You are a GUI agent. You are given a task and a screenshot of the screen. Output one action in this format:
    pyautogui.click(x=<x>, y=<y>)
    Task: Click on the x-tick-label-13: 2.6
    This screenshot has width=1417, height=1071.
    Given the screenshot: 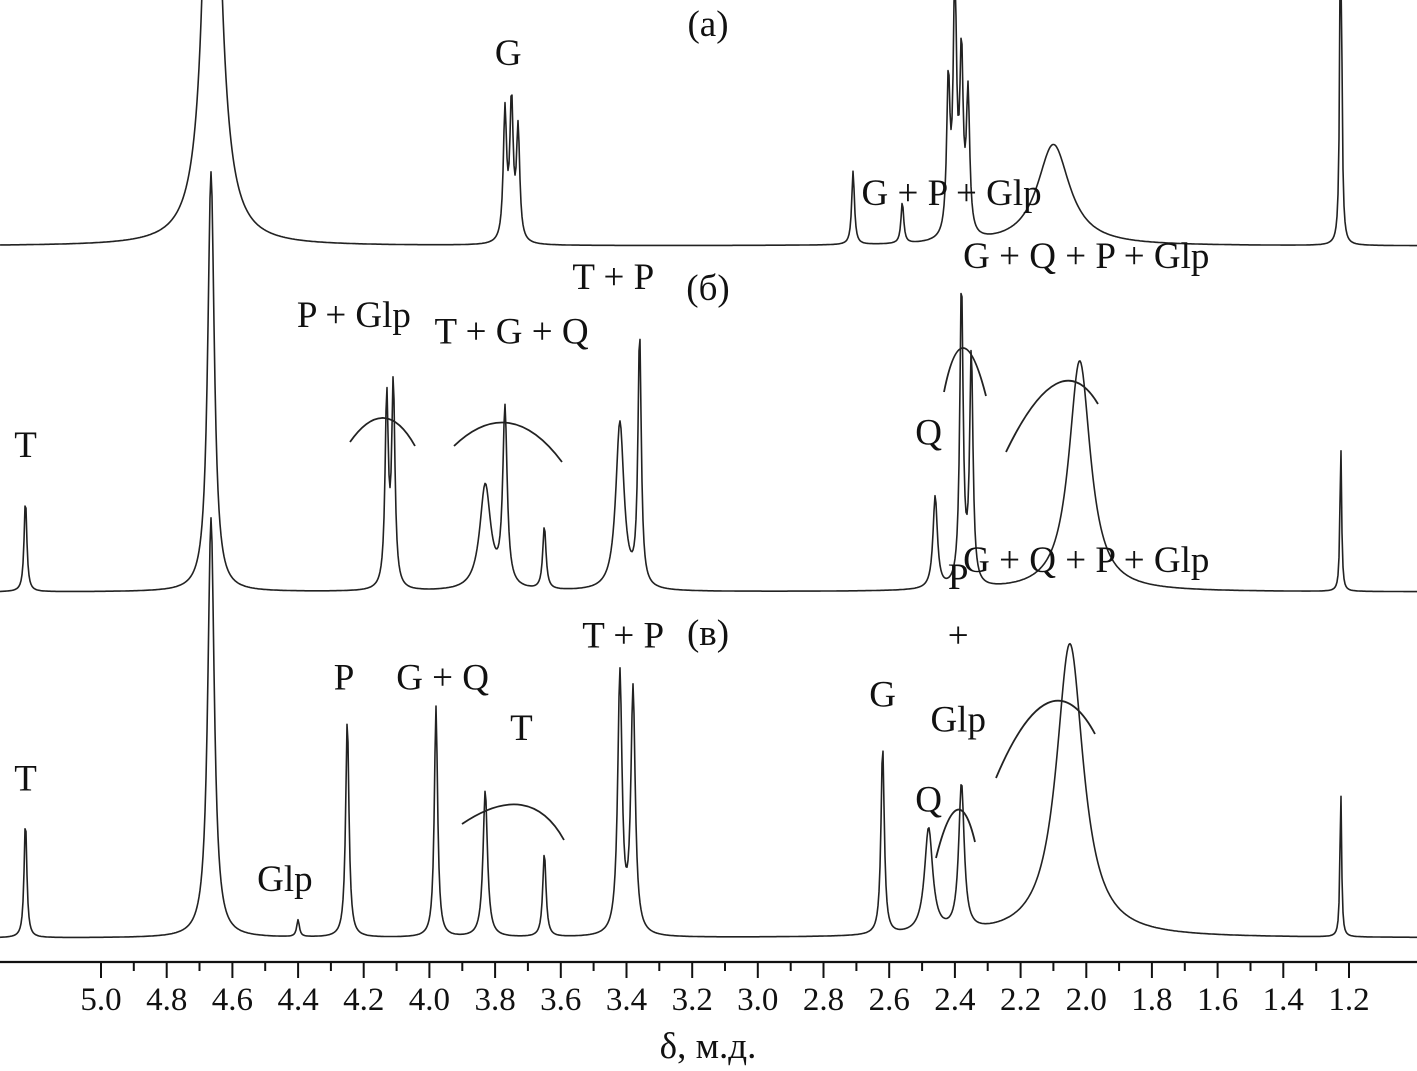 What is the action you would take?
    pyautogui.click(x=889, y=1000)
    